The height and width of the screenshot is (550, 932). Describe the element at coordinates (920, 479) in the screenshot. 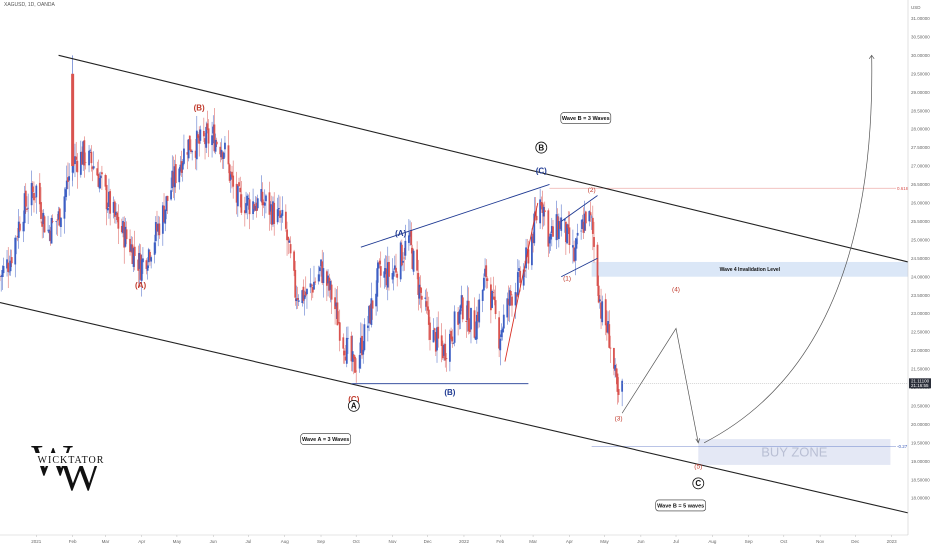

I see `y-tick-label: 18.50000` at that location.